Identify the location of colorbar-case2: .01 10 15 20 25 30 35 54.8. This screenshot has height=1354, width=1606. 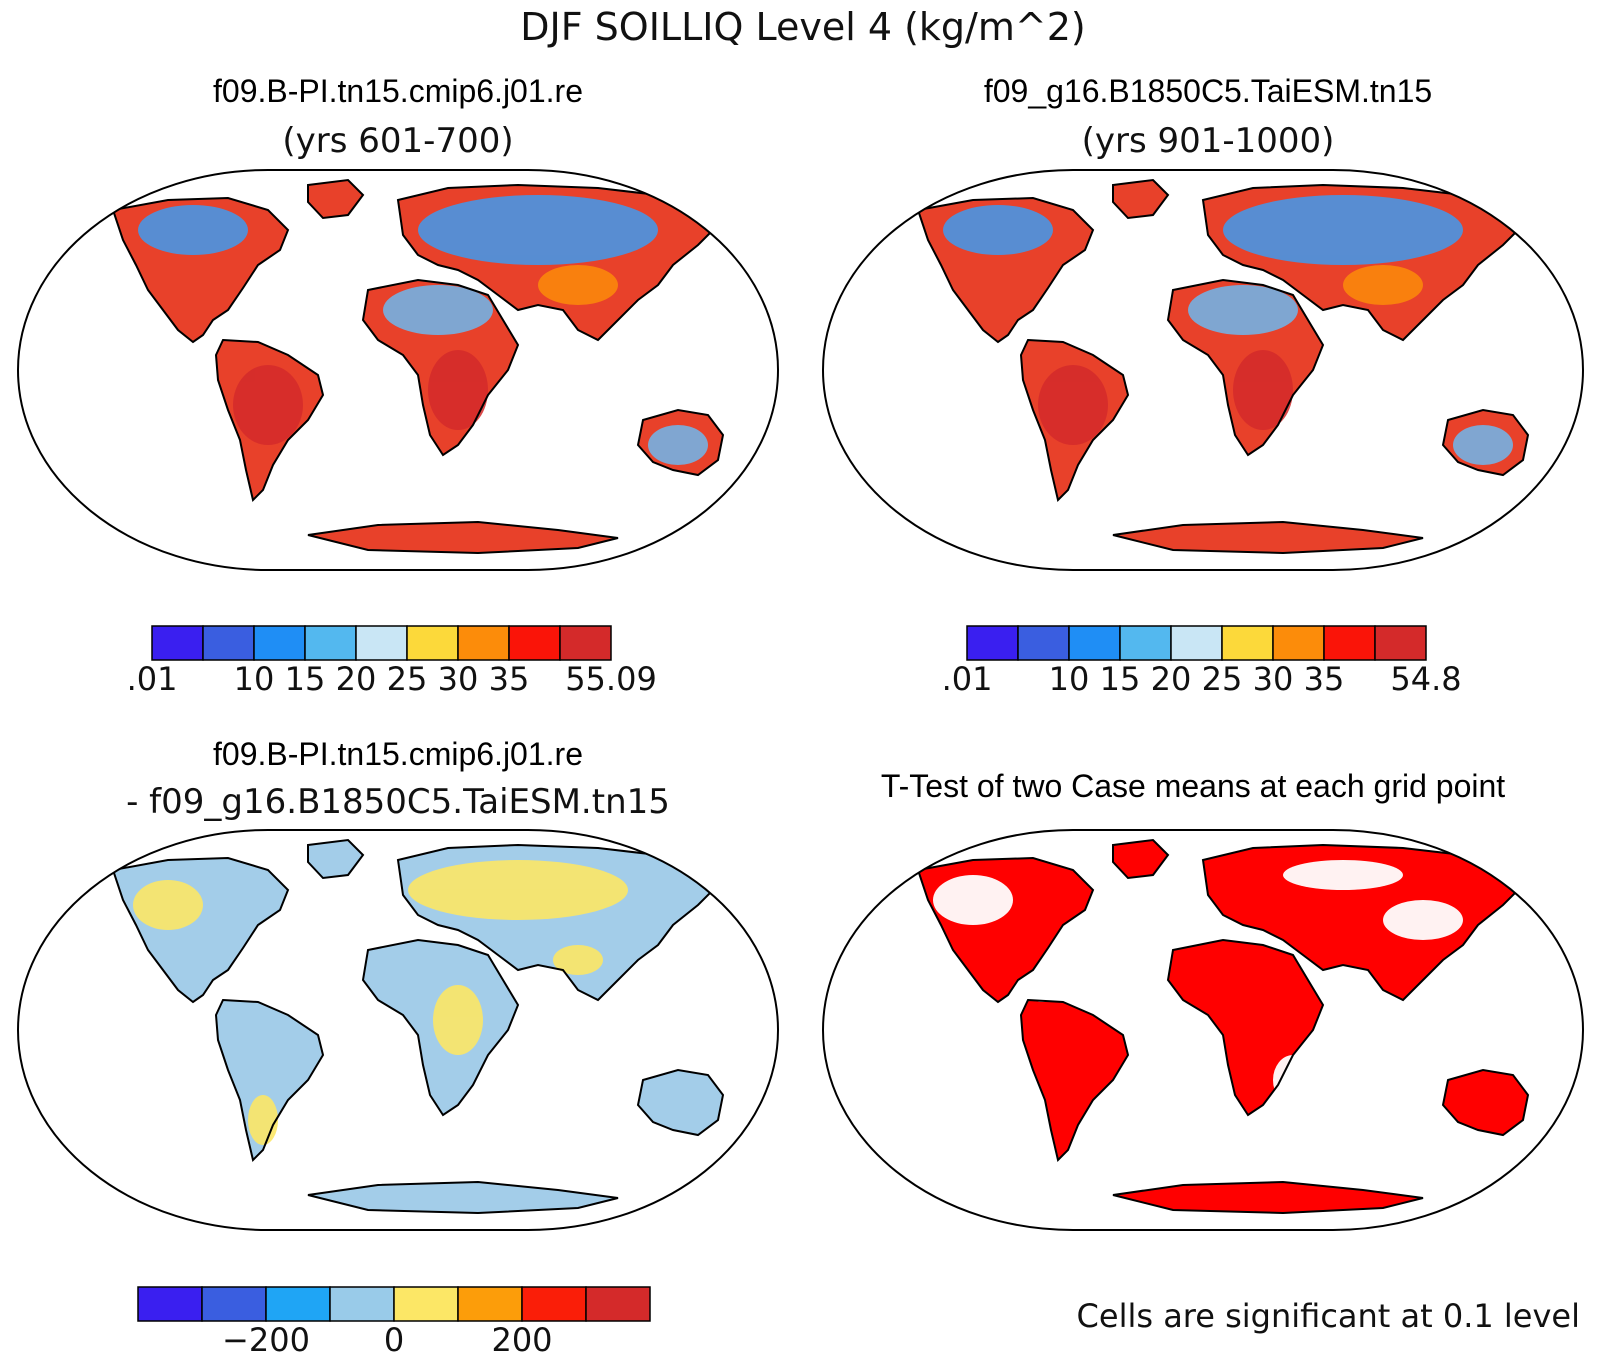
(1202, 661).